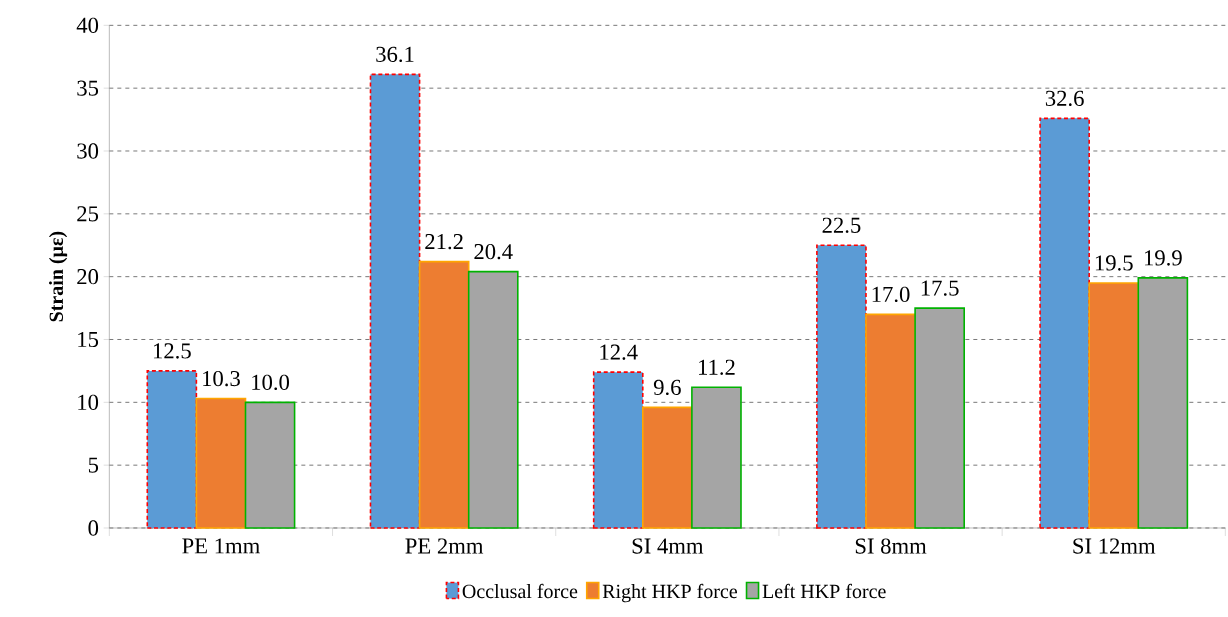 Image resolution: width=1228 pixels, height=617 pixels. I want to click on data-label: 20.4, so click(493, 251).